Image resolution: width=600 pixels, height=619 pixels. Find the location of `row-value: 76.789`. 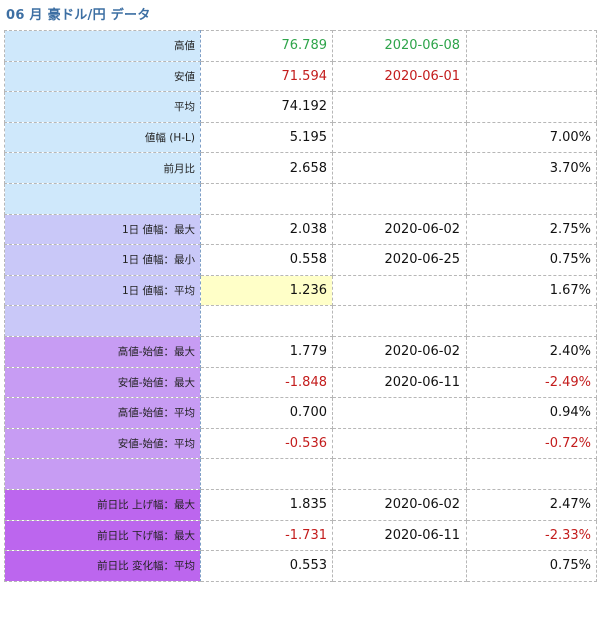

row-value: 76.789 is located at coordinates (266, 46).